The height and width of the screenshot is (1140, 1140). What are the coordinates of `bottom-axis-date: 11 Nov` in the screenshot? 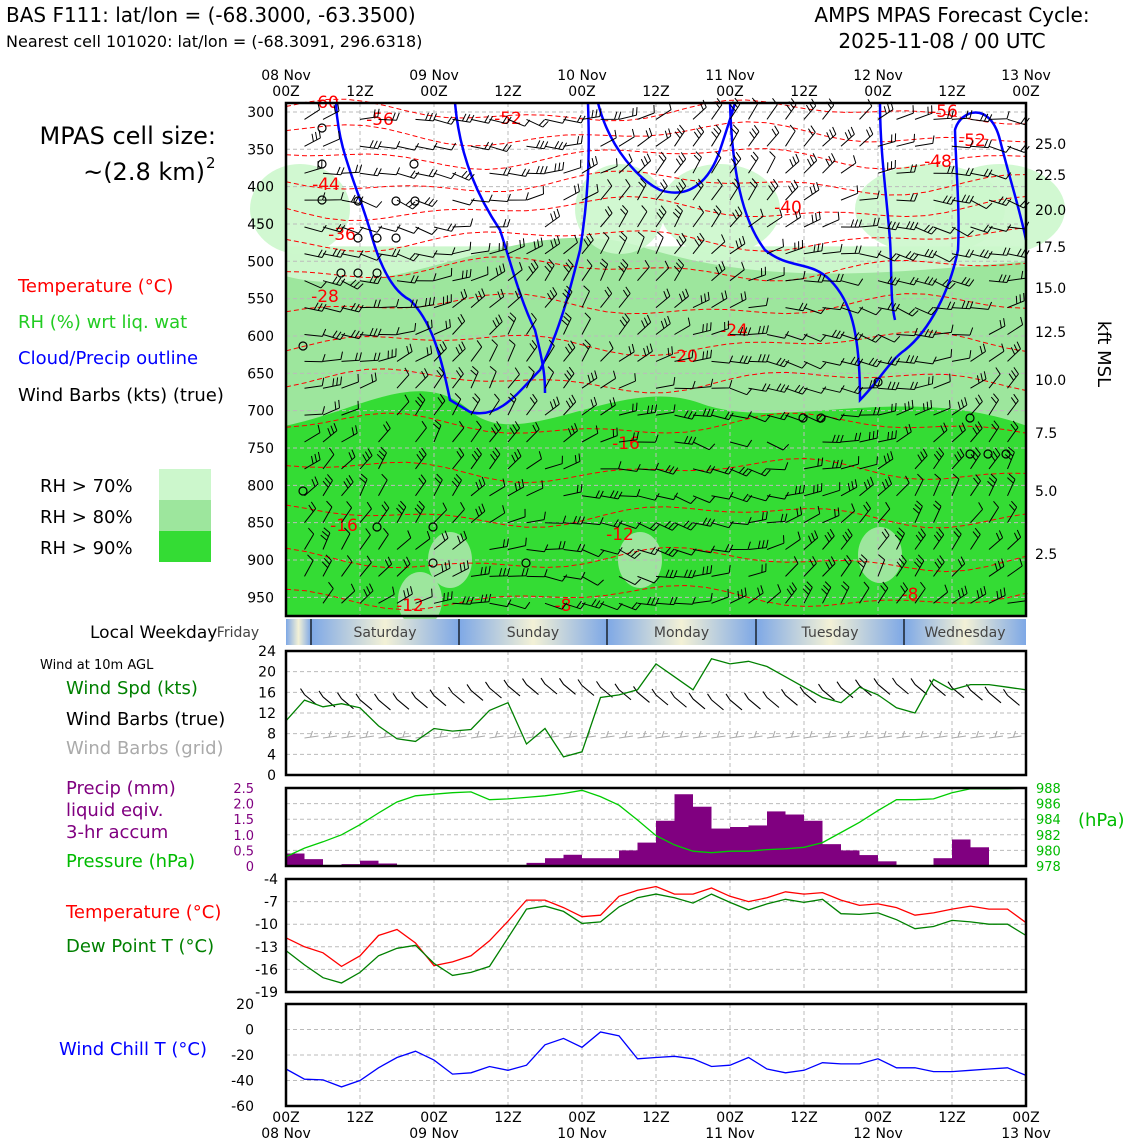 It's located at (730, 1133).